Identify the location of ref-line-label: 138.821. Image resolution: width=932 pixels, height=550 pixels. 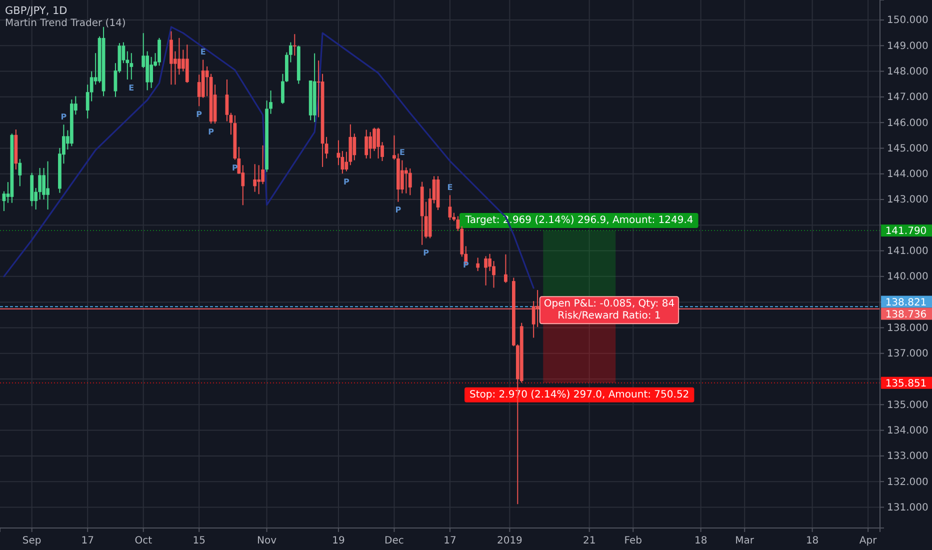
(906, 302).